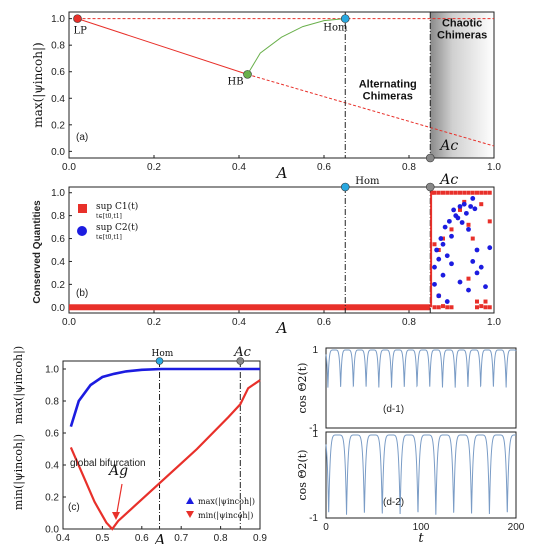 The image size is (540, 544). What do you see at coordinates (162, 46) in the screenshot?
I see `panel-a-solid-red-upper` at bounding box center [162, 46].